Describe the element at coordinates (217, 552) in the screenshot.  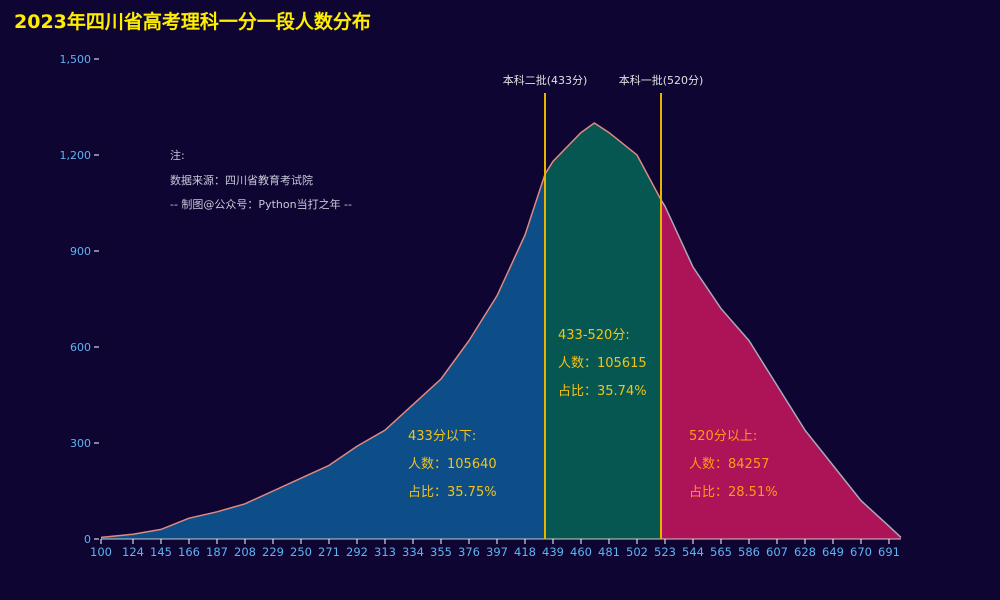
I see `x-tick-label: 187` at that location.